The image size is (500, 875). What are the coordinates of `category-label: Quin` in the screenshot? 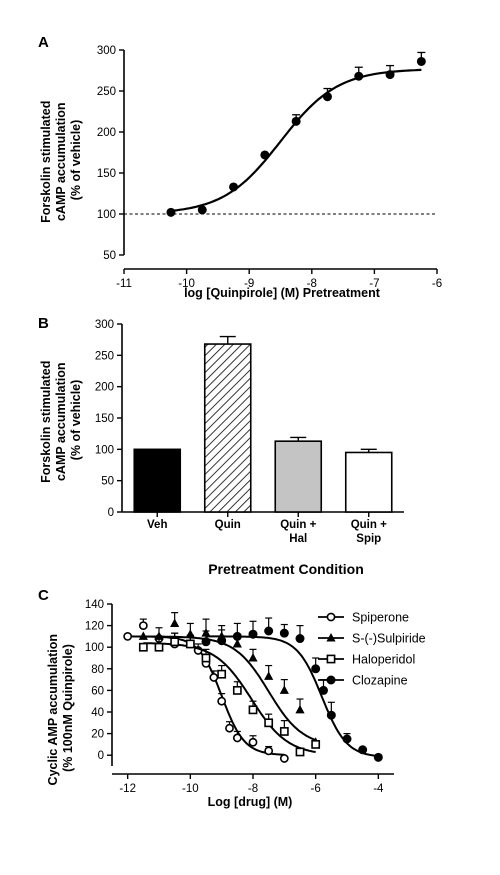 It's located at (228, 525).